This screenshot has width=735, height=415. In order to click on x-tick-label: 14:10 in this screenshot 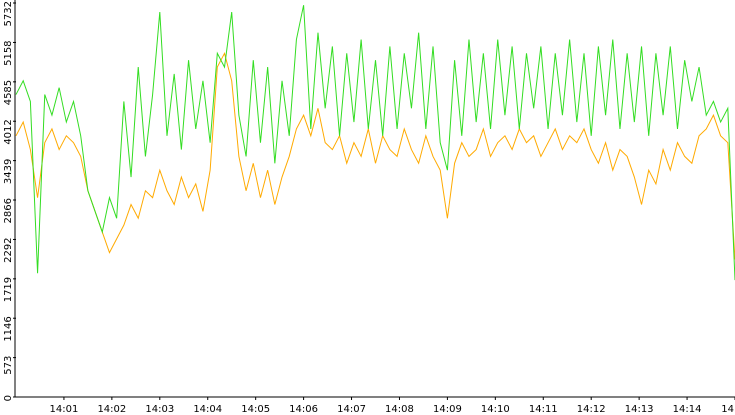, I will do `click(495, 409)`.